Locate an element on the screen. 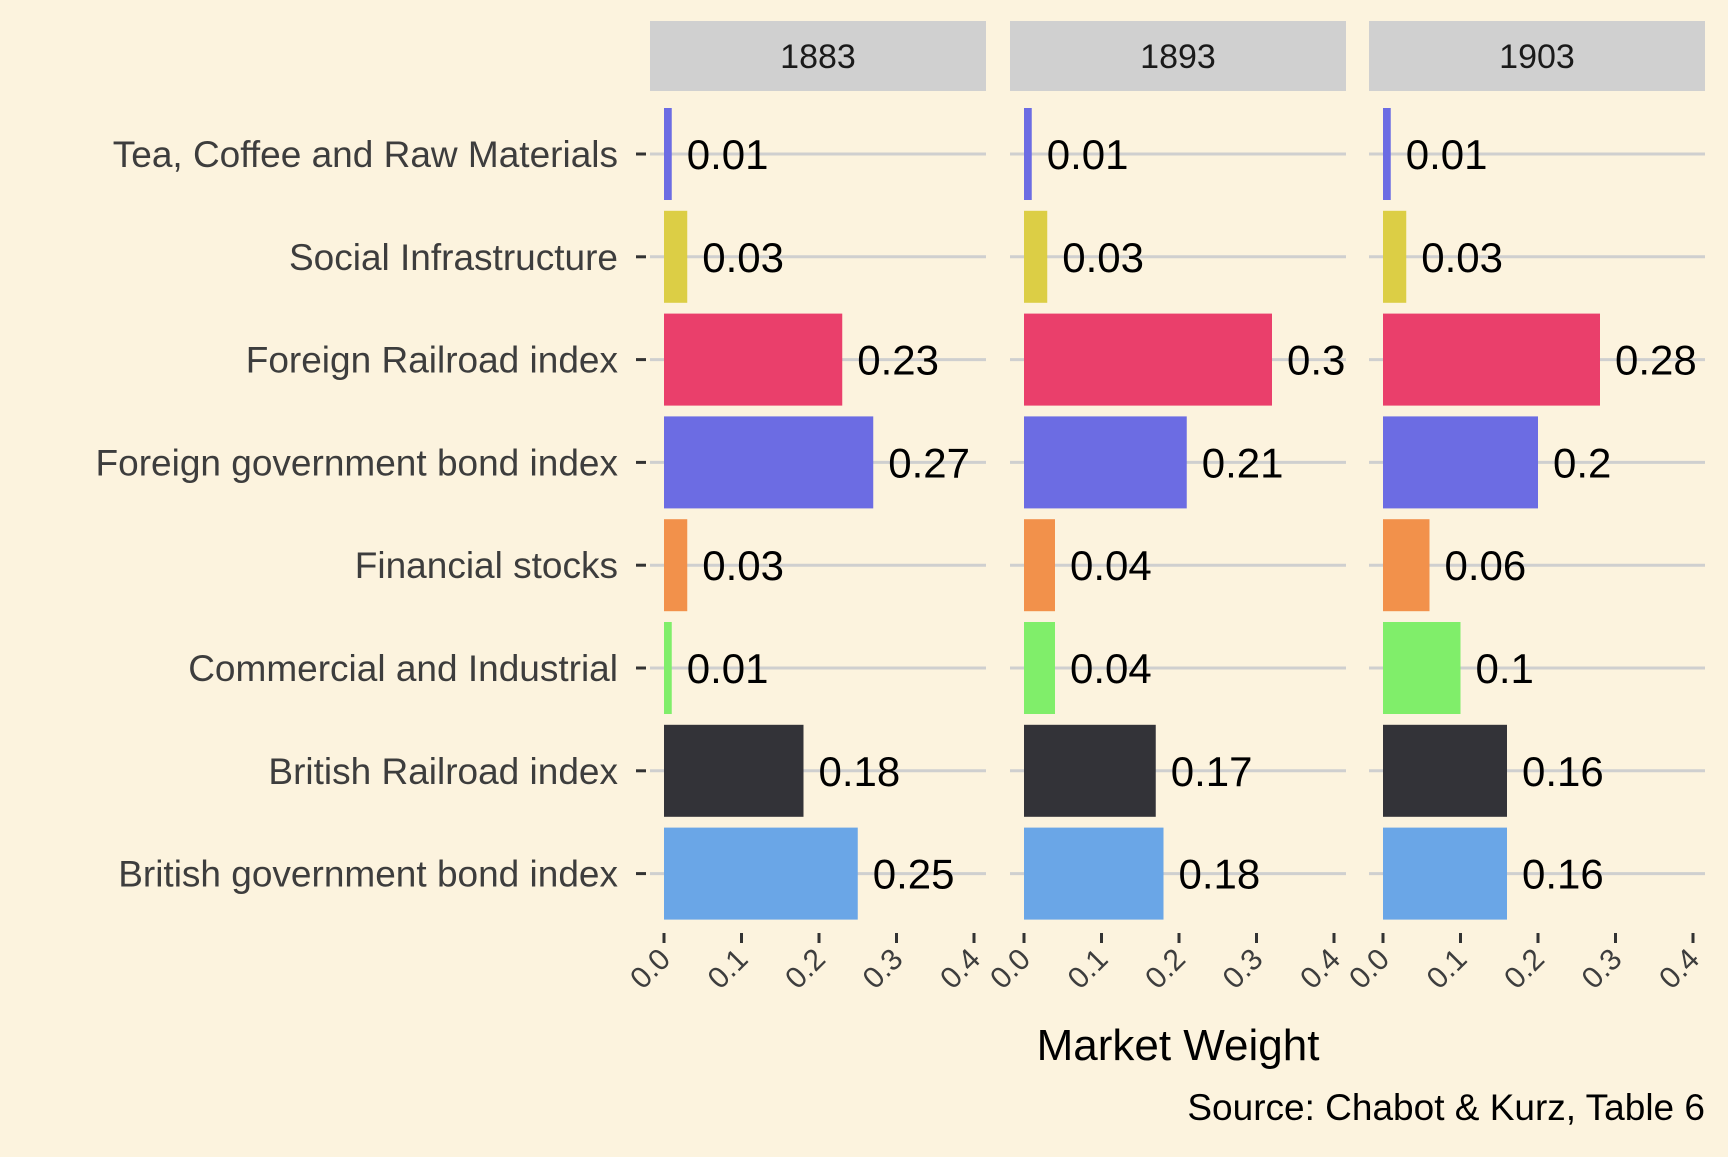 This screenshot has height=1157, width=1728. data-label: 0.1 is located at coordinates (1505, 668).